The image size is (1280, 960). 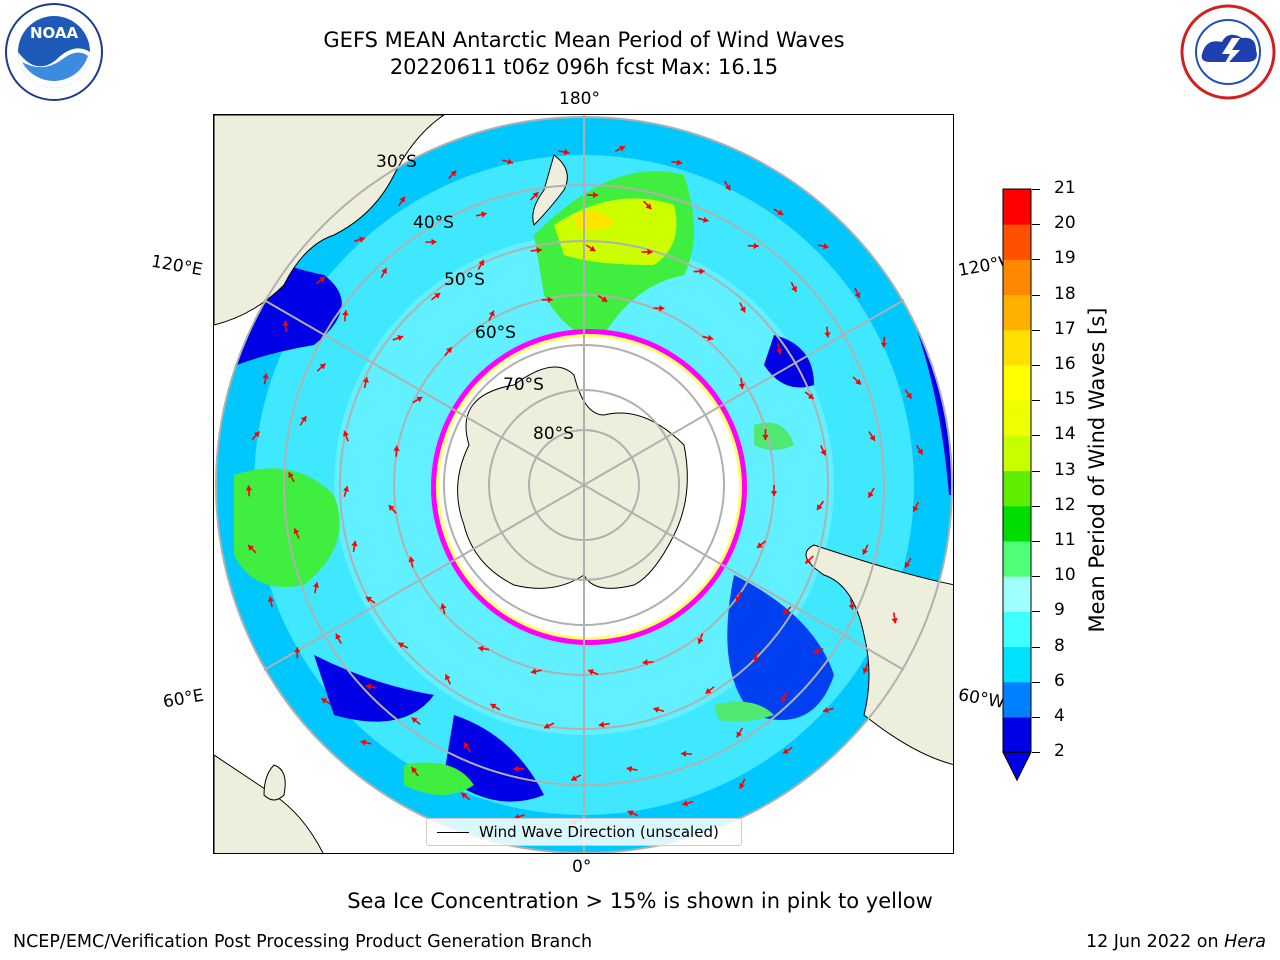 I want to click on nws-logo, so click(x=1228, y=52).